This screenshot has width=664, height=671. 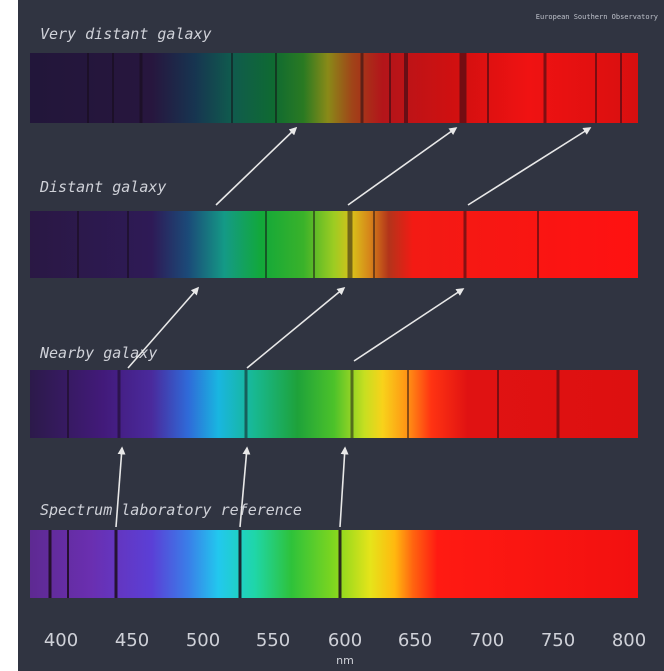 I want to click on axis-tick-450: 450, so click(x=132, y=640).